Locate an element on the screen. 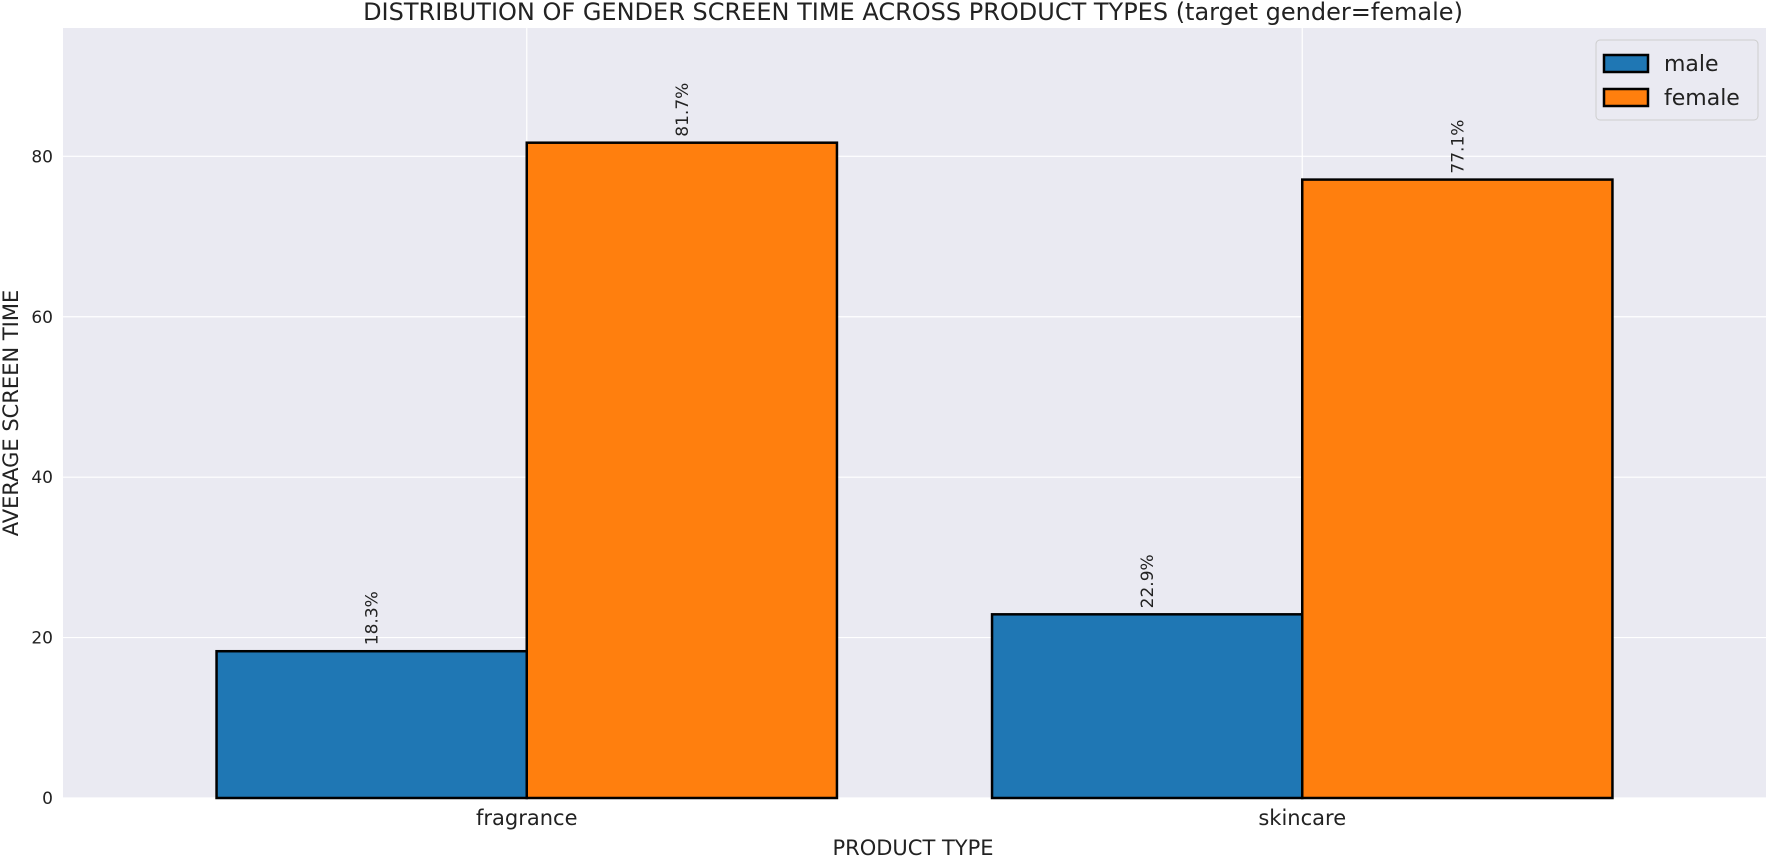 The height and width of the screenshot is (863, 1766). bar-value-label: 22.9% is located at coordinates (1148, 581).